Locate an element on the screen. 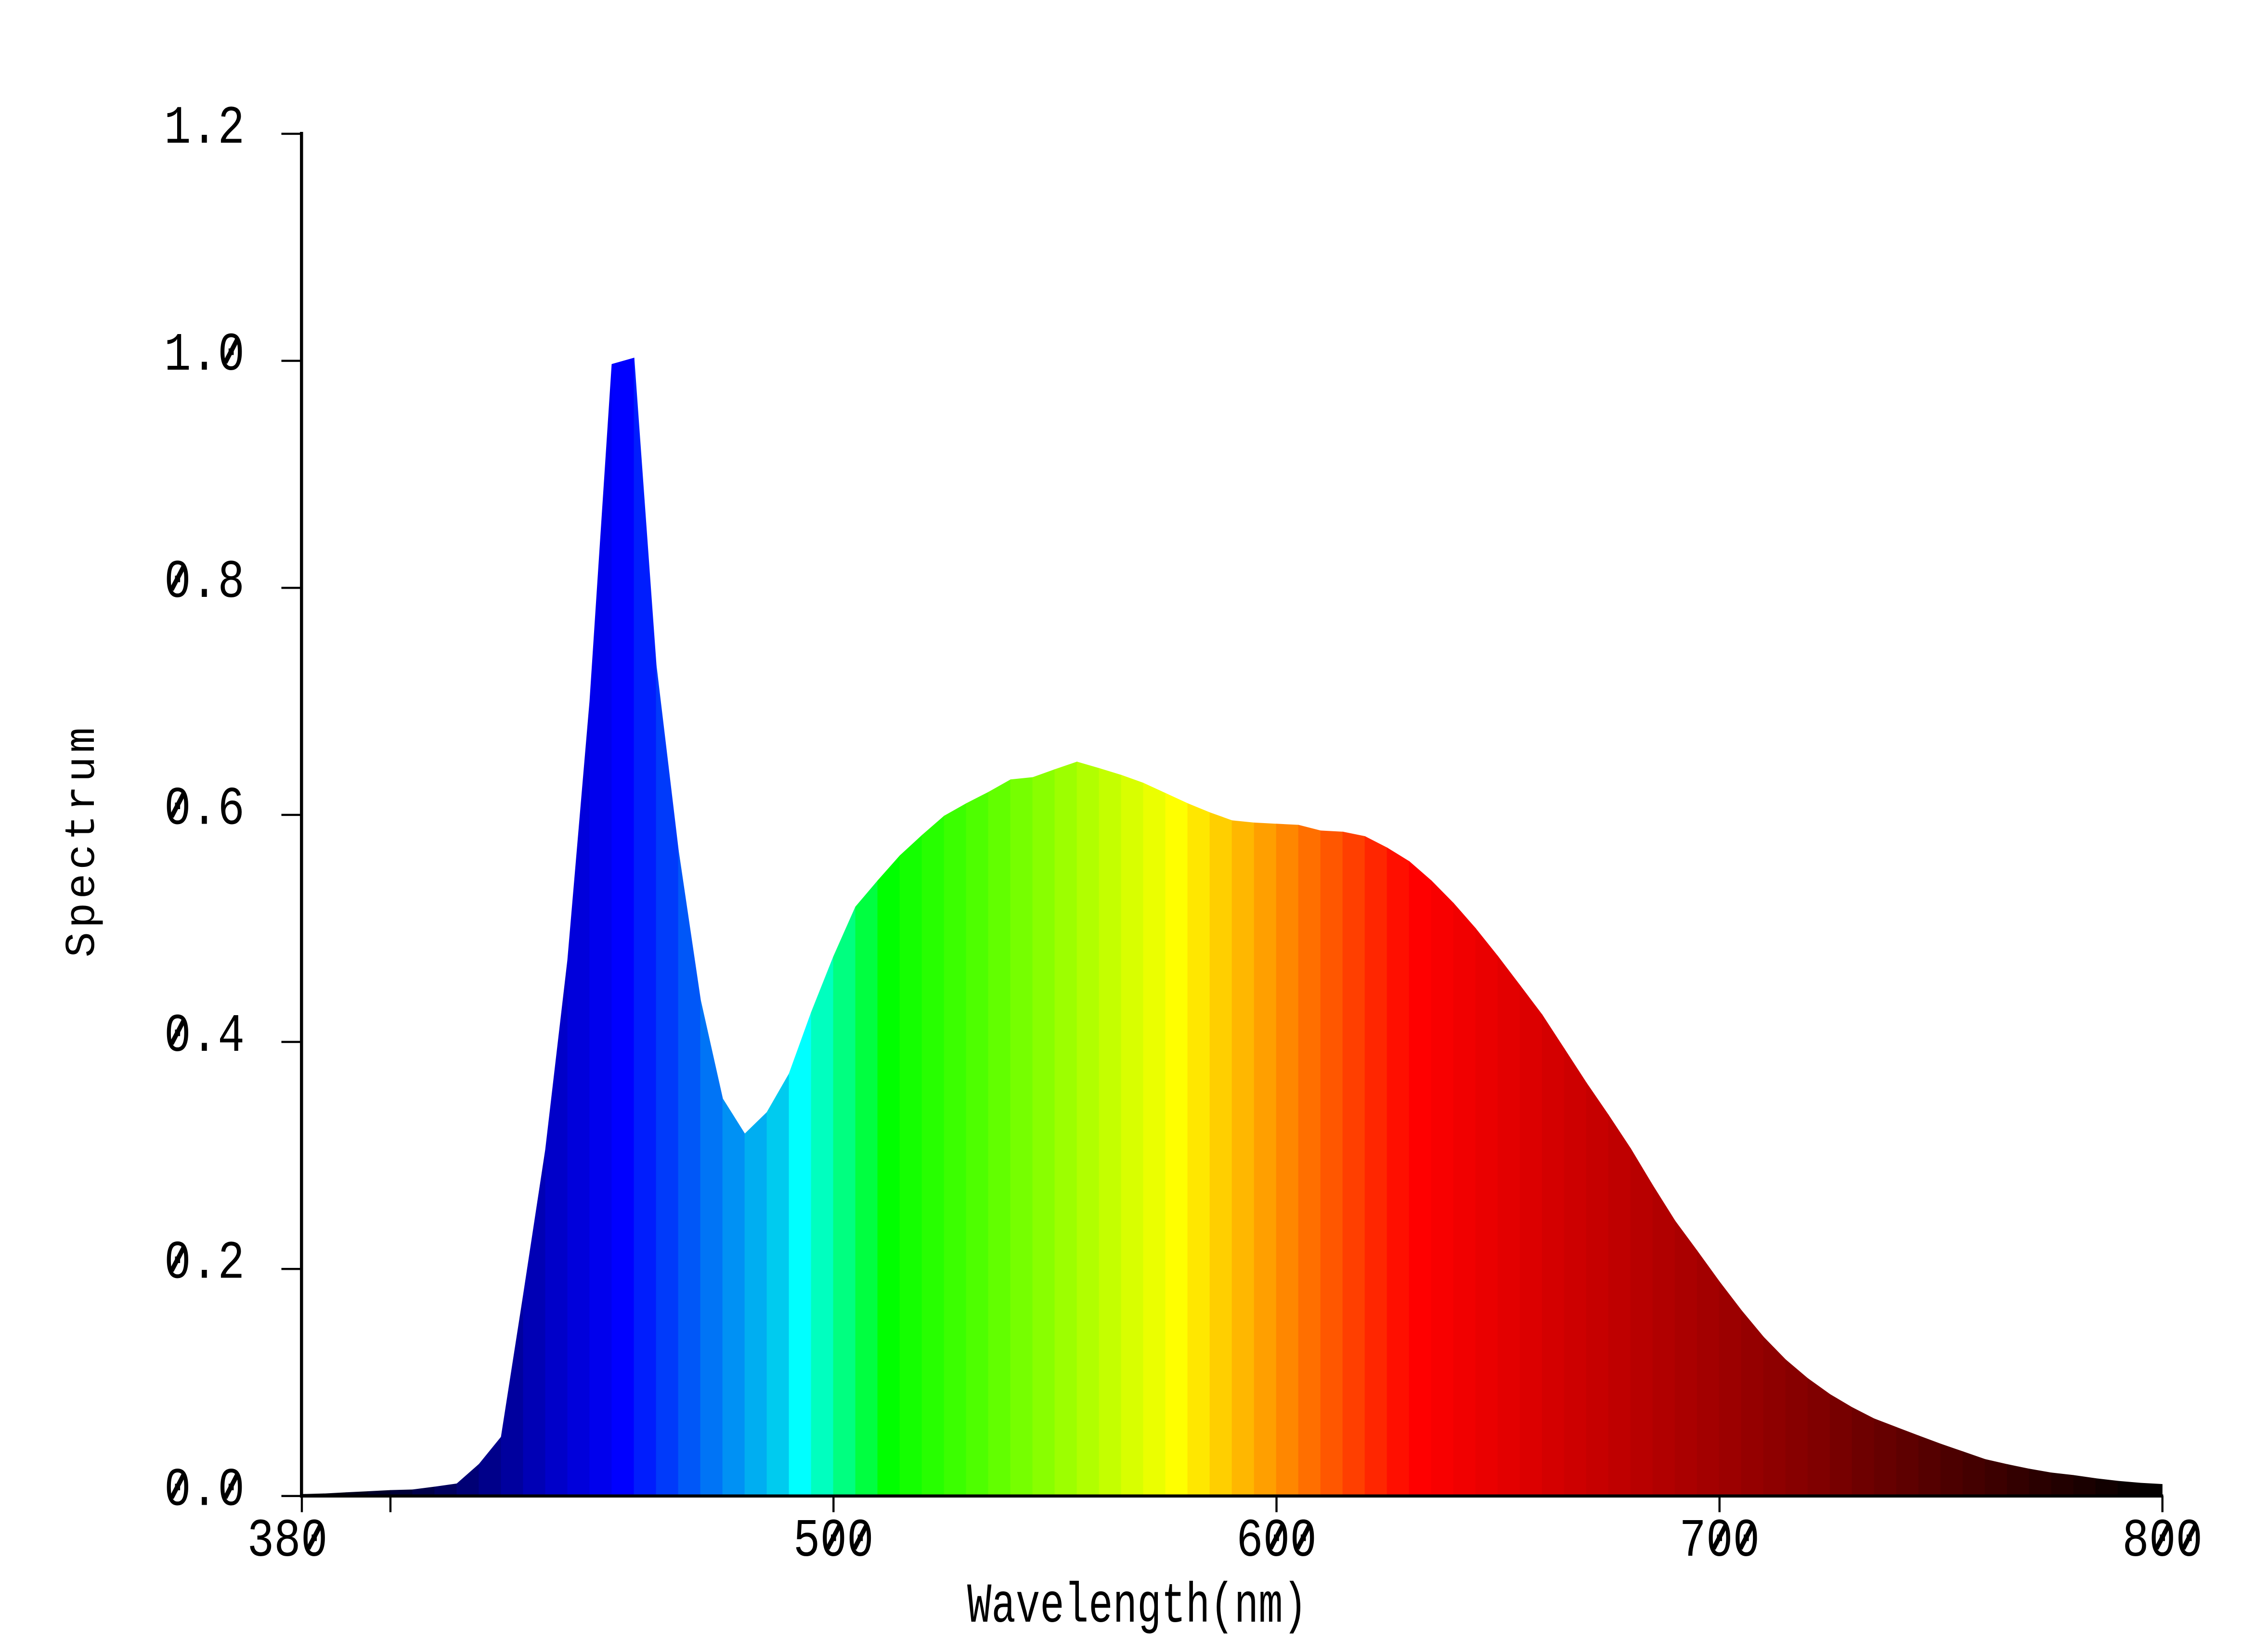 The height and width of the screenshot is (1652, 2255). svg-text: Wavelength(nm) is located at coordinates (1137, 1607).